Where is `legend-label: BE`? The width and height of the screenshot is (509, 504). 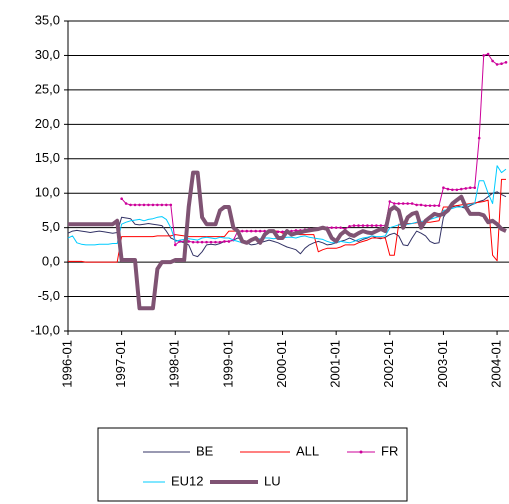
legend-label: BE is located at coordinates (205, 450).